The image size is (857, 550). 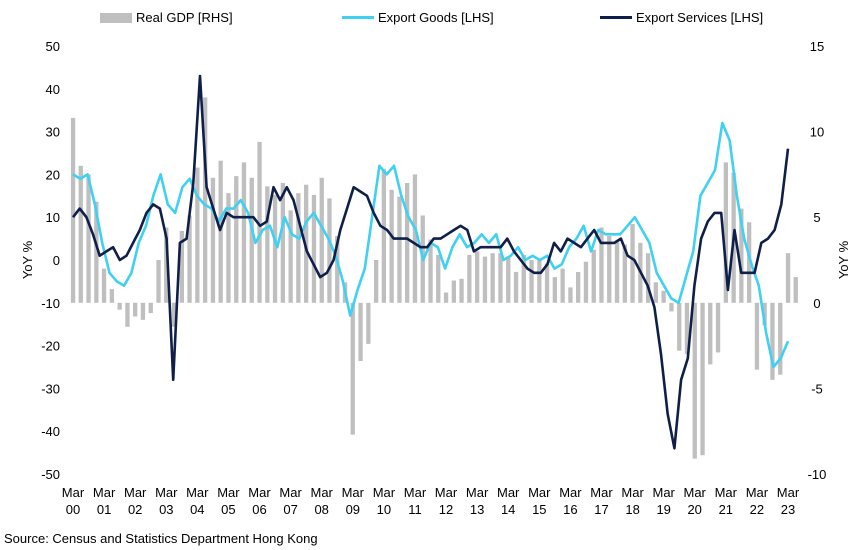 I want to click on left-tick-label: 10, so click(x=53, y=217).